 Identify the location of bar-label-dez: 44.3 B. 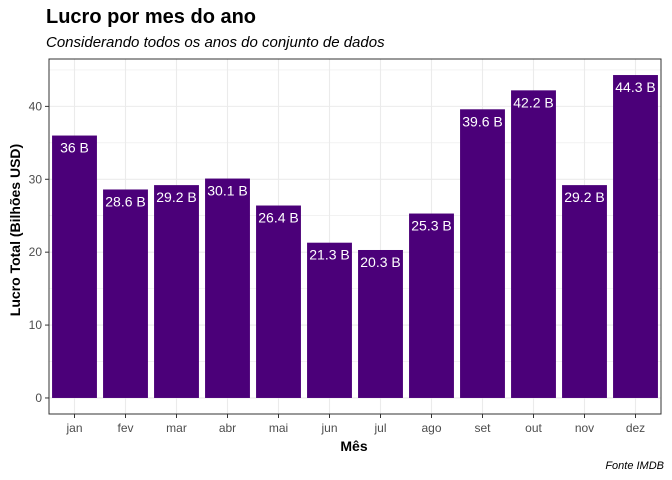
(635, 87).